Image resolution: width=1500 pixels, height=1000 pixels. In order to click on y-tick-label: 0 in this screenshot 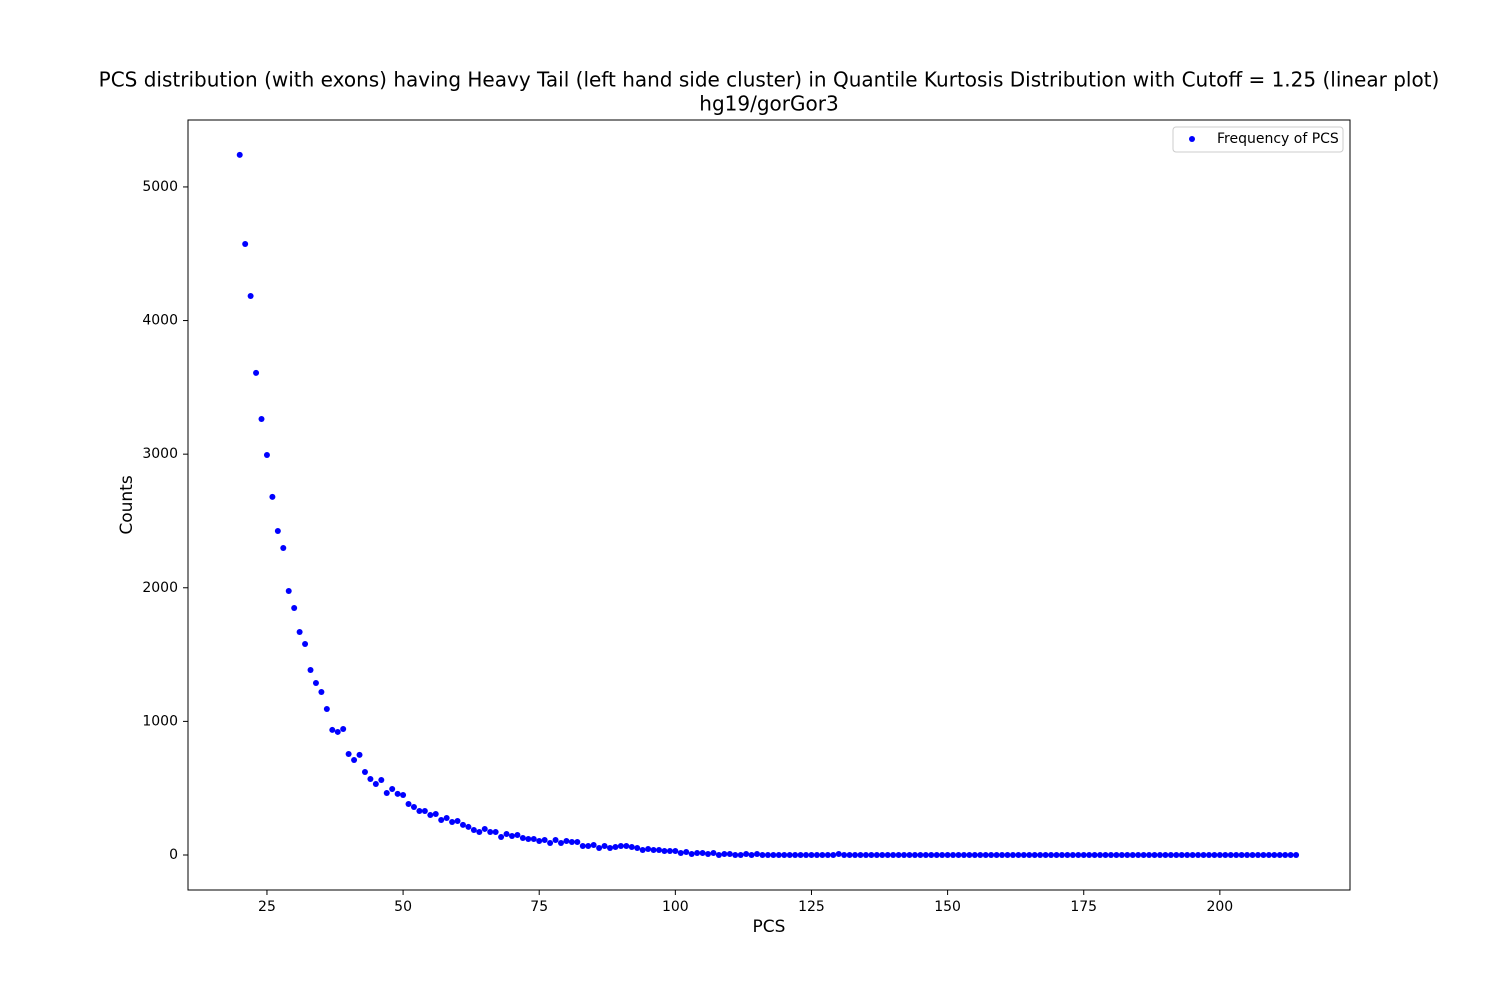, I will do `click(173, 855)`.